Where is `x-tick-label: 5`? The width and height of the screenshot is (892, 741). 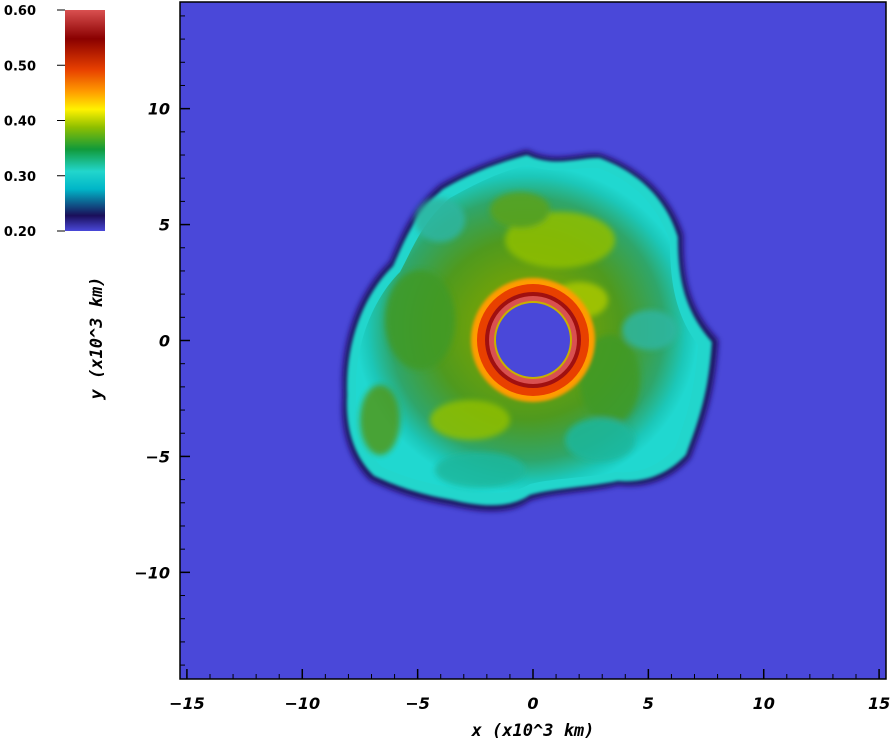
x-tick-label: 5 is located at coordinates (648, 703).